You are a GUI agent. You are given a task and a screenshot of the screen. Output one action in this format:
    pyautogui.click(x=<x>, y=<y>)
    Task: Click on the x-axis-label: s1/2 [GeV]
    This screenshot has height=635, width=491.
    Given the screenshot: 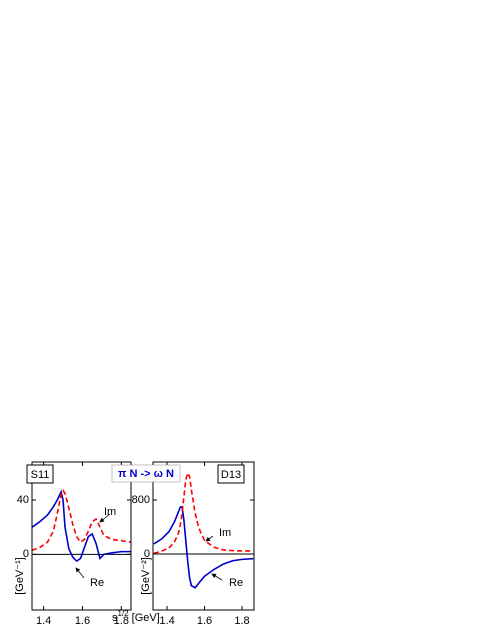 What is the action you would take?
    pyautogui.click(x=136, y=616)
    